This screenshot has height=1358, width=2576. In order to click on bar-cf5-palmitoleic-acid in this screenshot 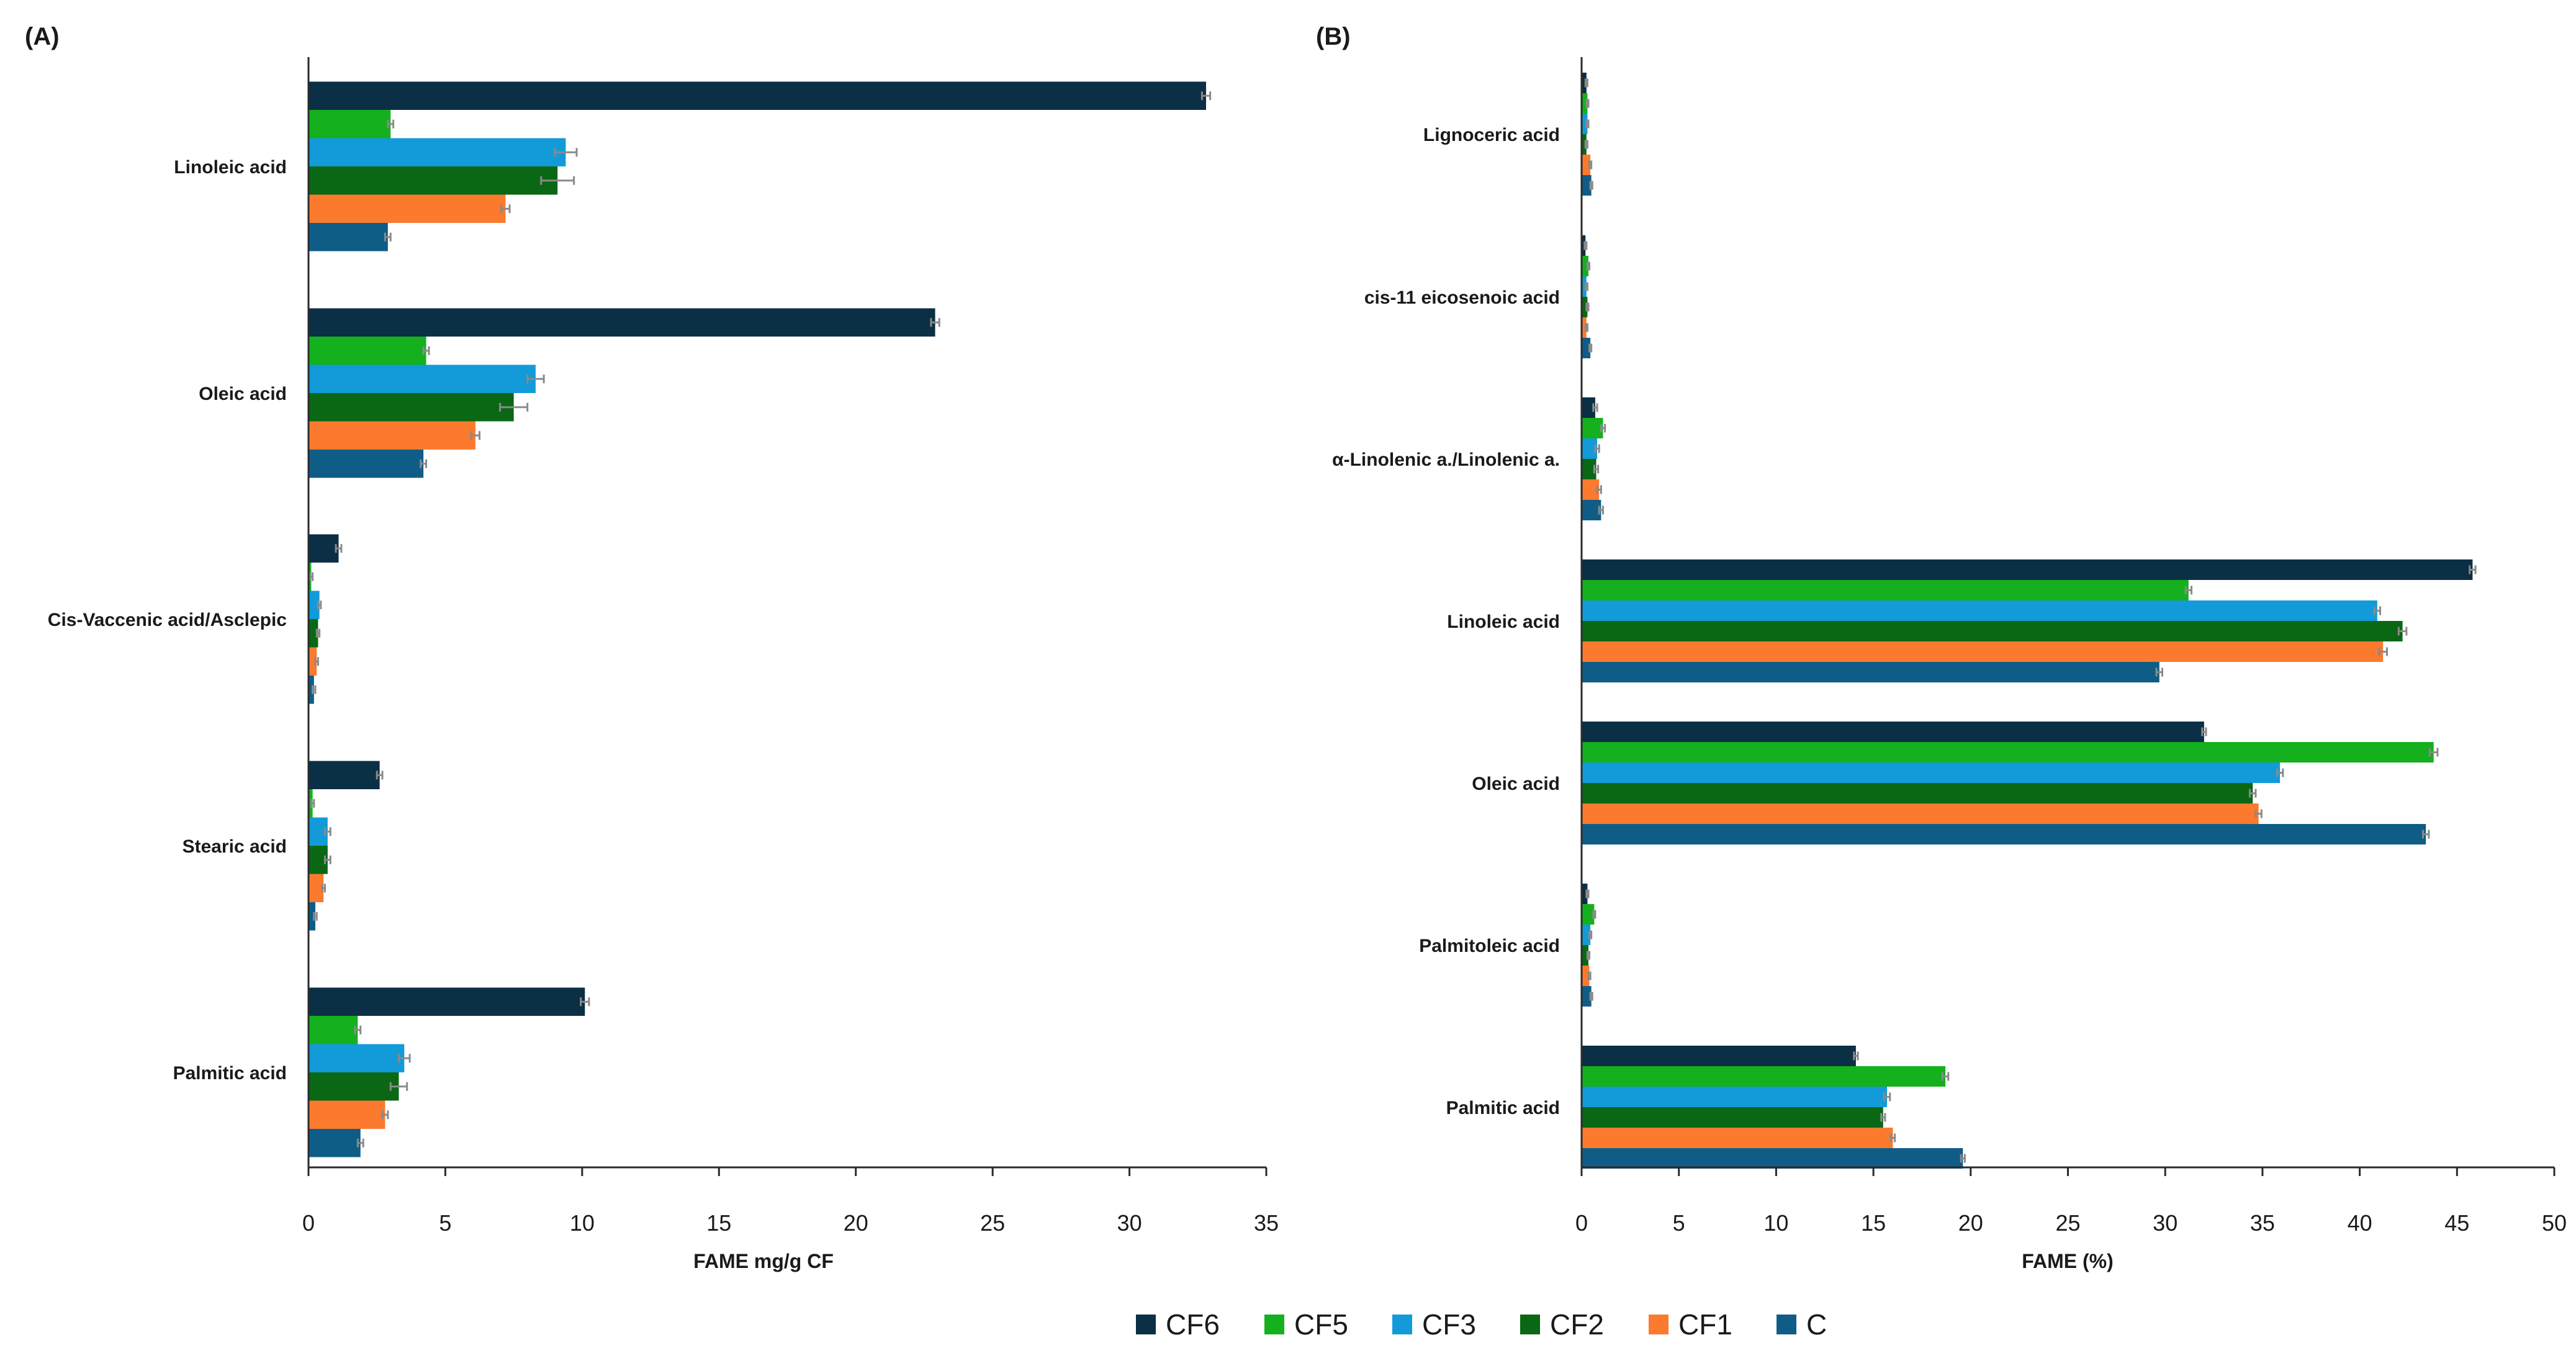, I will do `click(1588, 915)`.